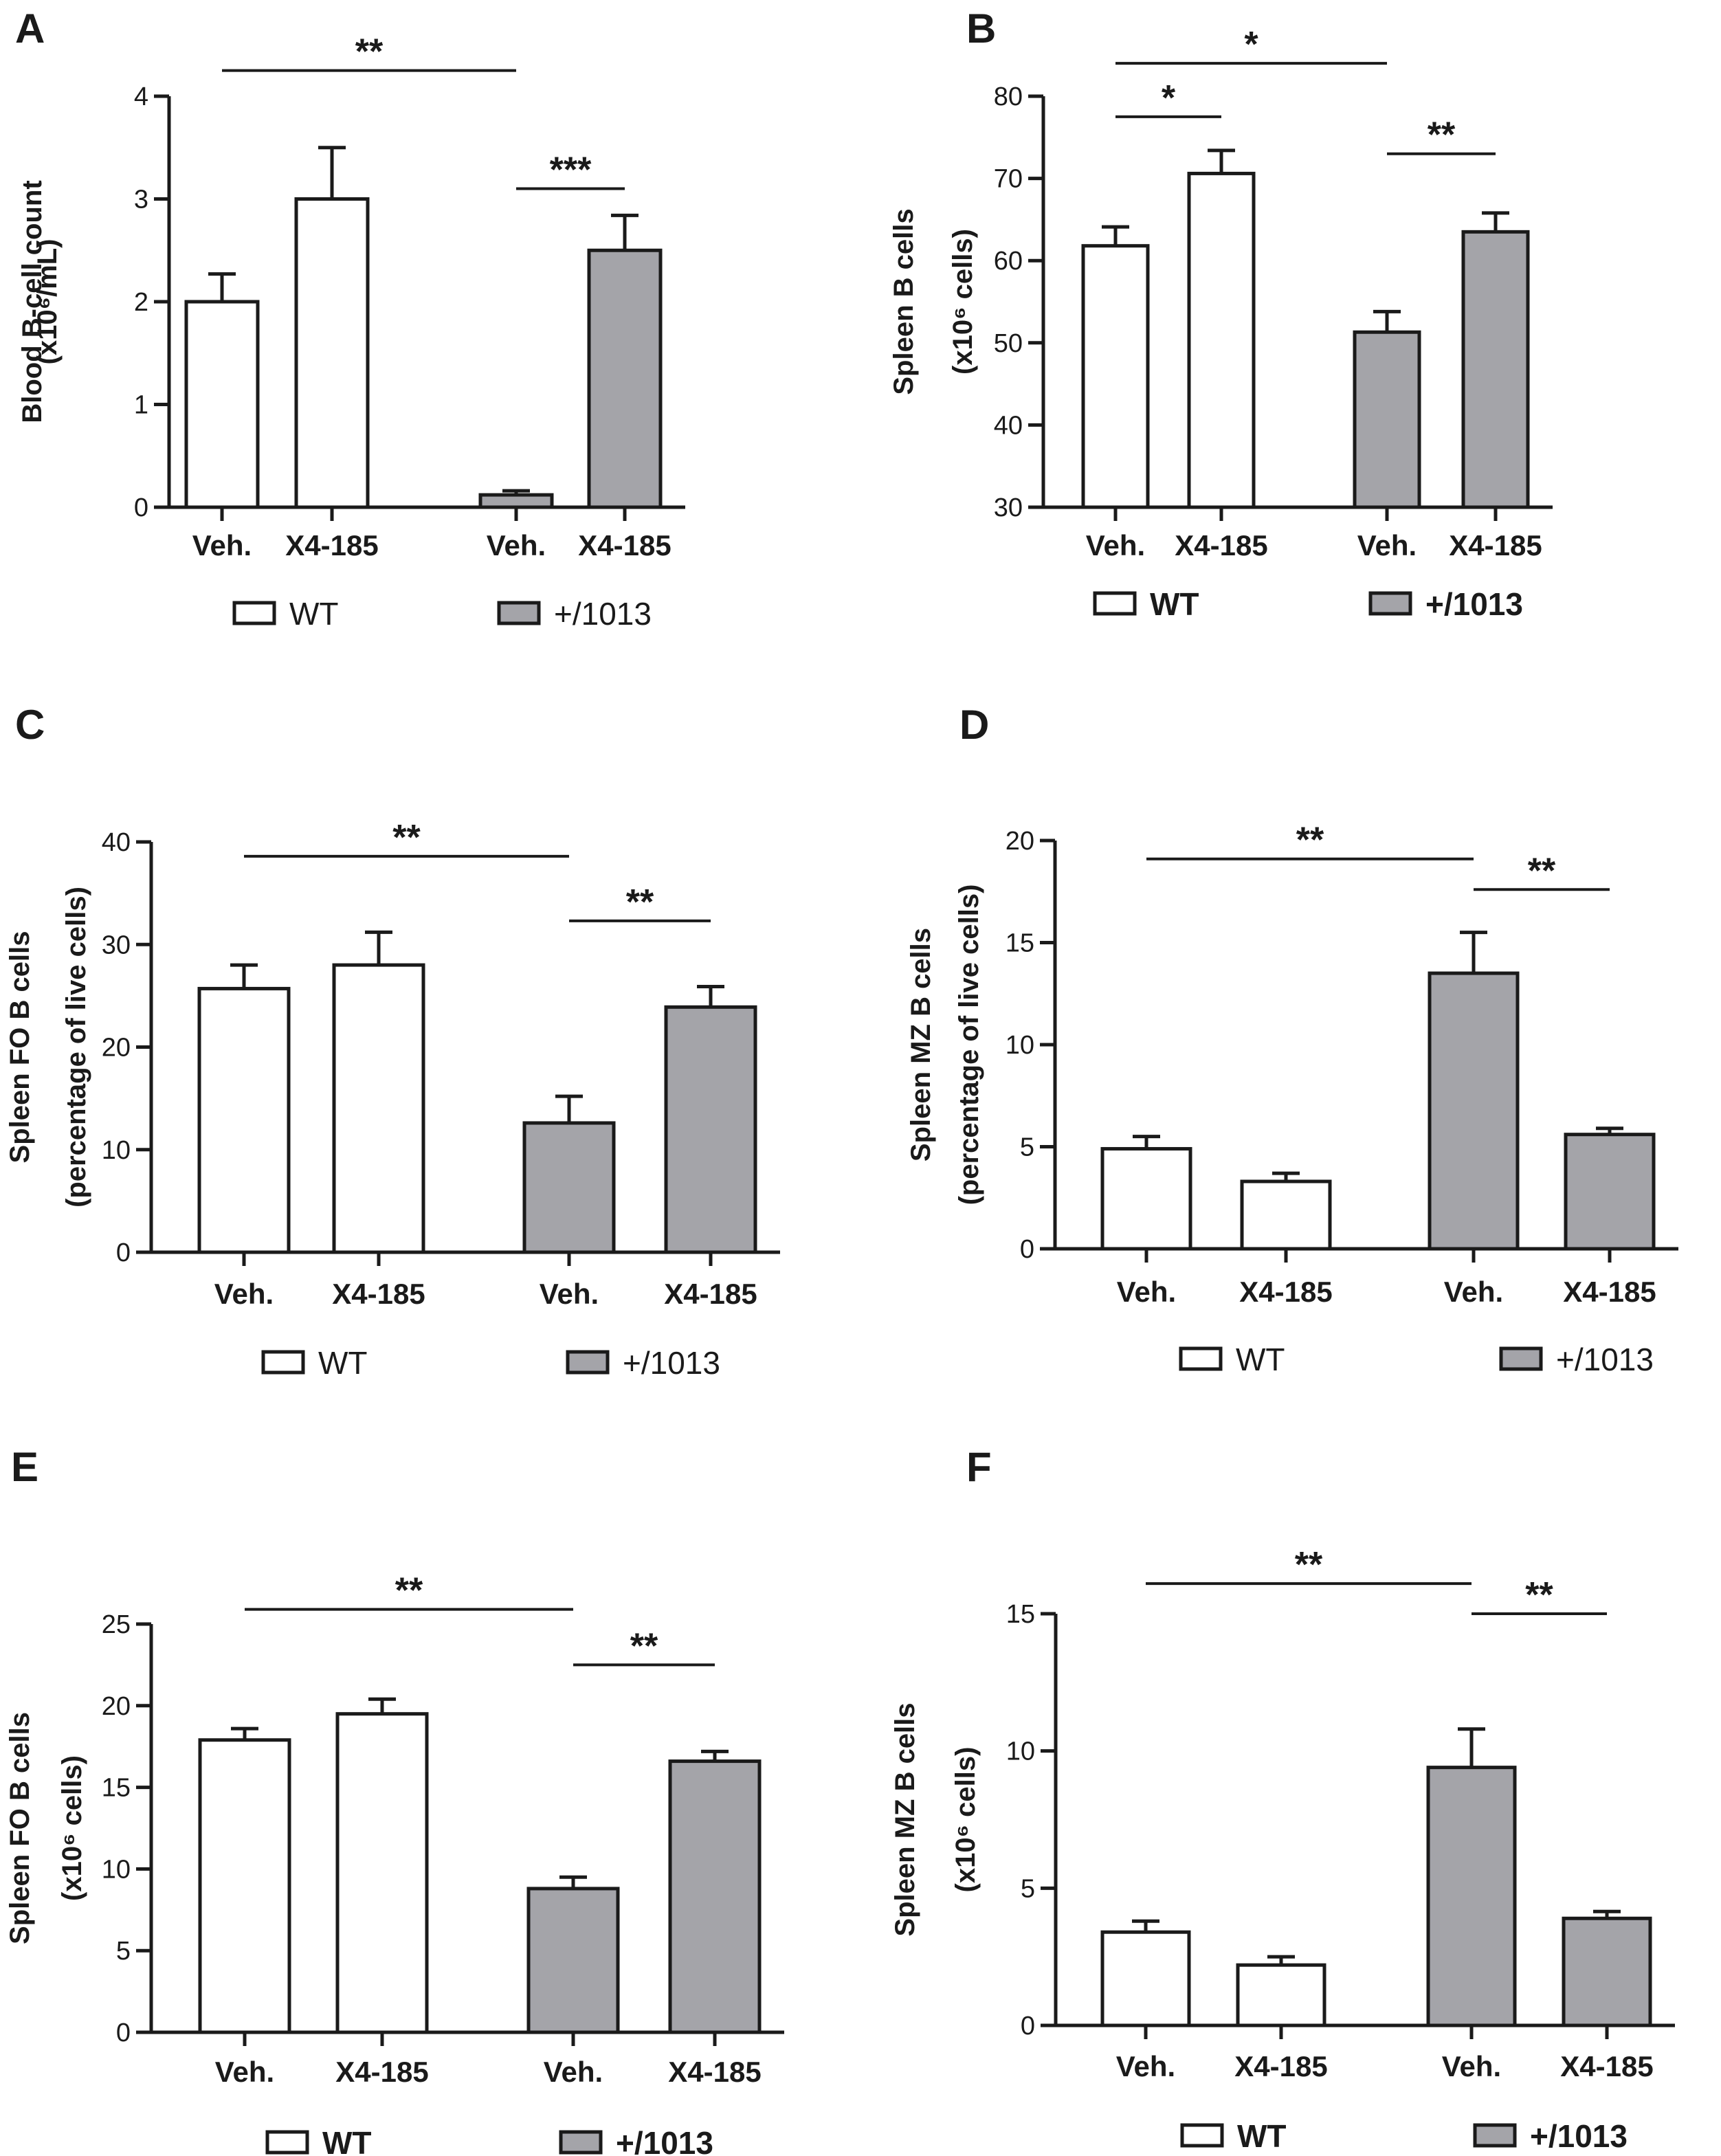 The height and width of the screenshot is (2156, 1721). I want to click on panel-letter: C, so click(30, 725).